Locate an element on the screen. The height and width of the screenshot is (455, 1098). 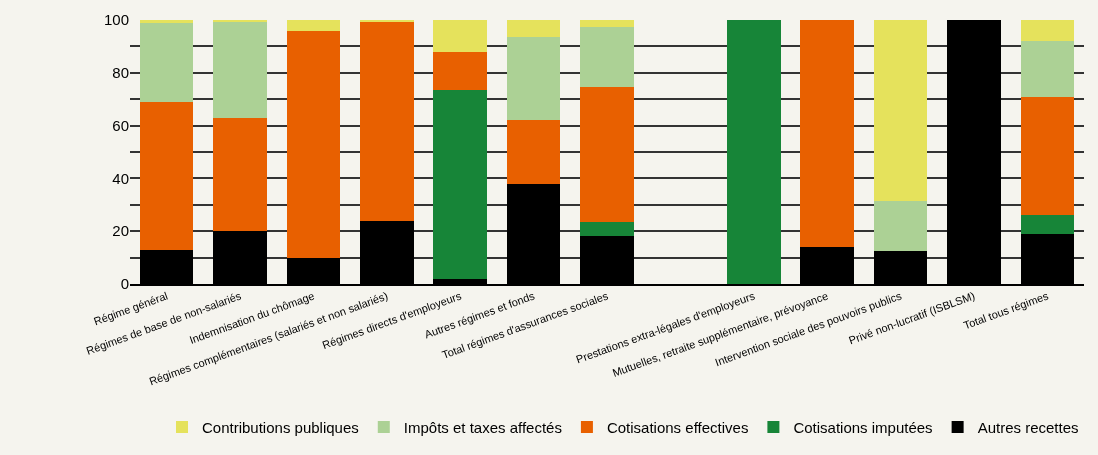
legend-label: Autres recettes is located at coordinates (1028, 427).